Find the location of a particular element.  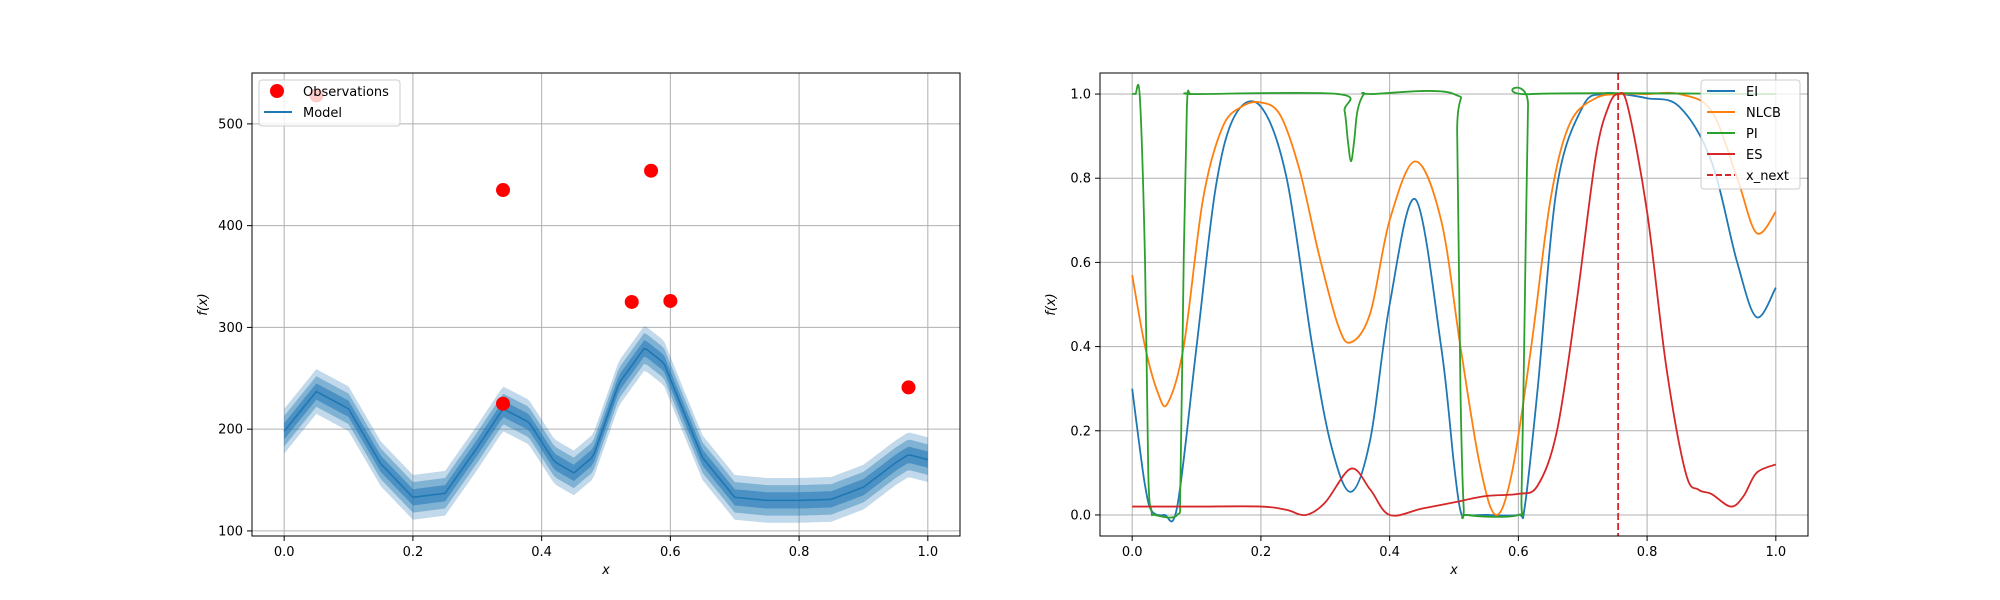

y-tick-label: 0.0 is located at coordinates (1080, 515).